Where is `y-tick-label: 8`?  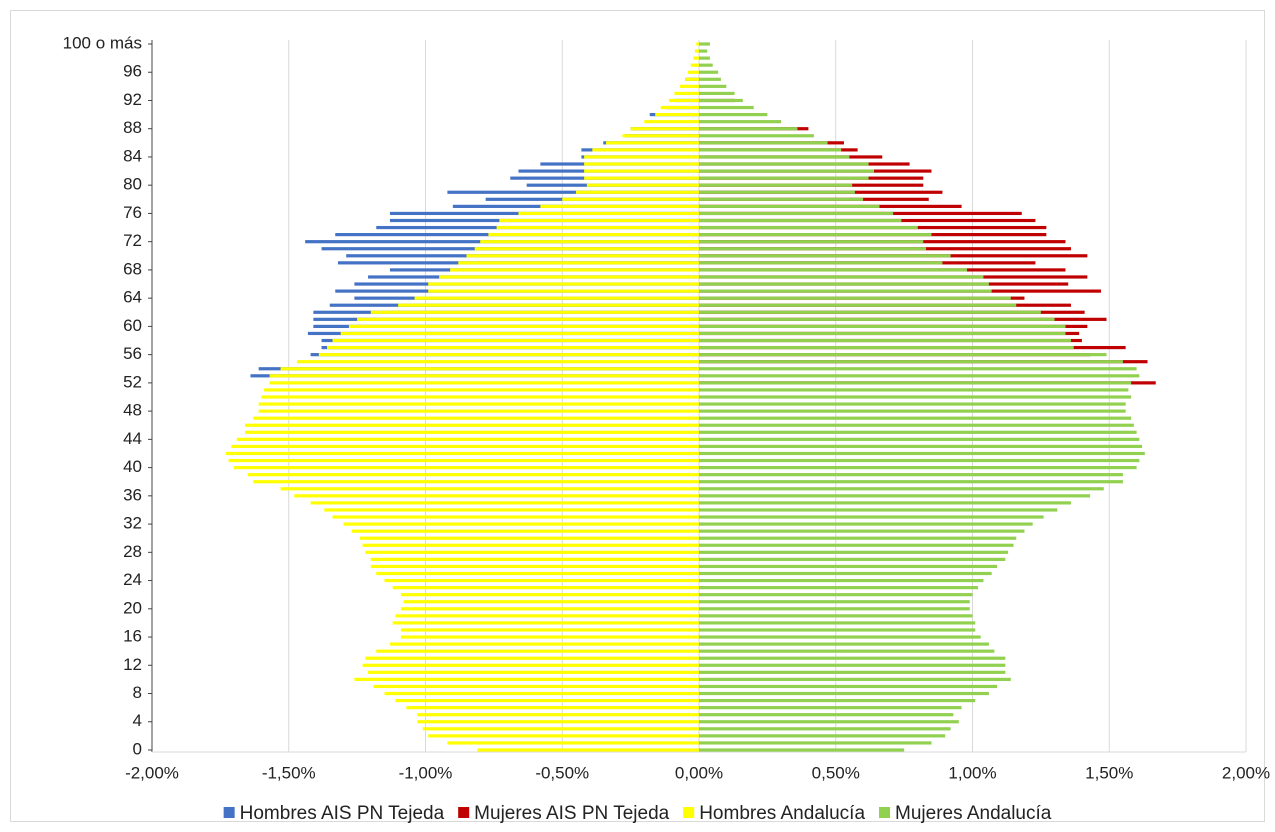
y-tick-label: 8 is located at coordinates (137, 692).